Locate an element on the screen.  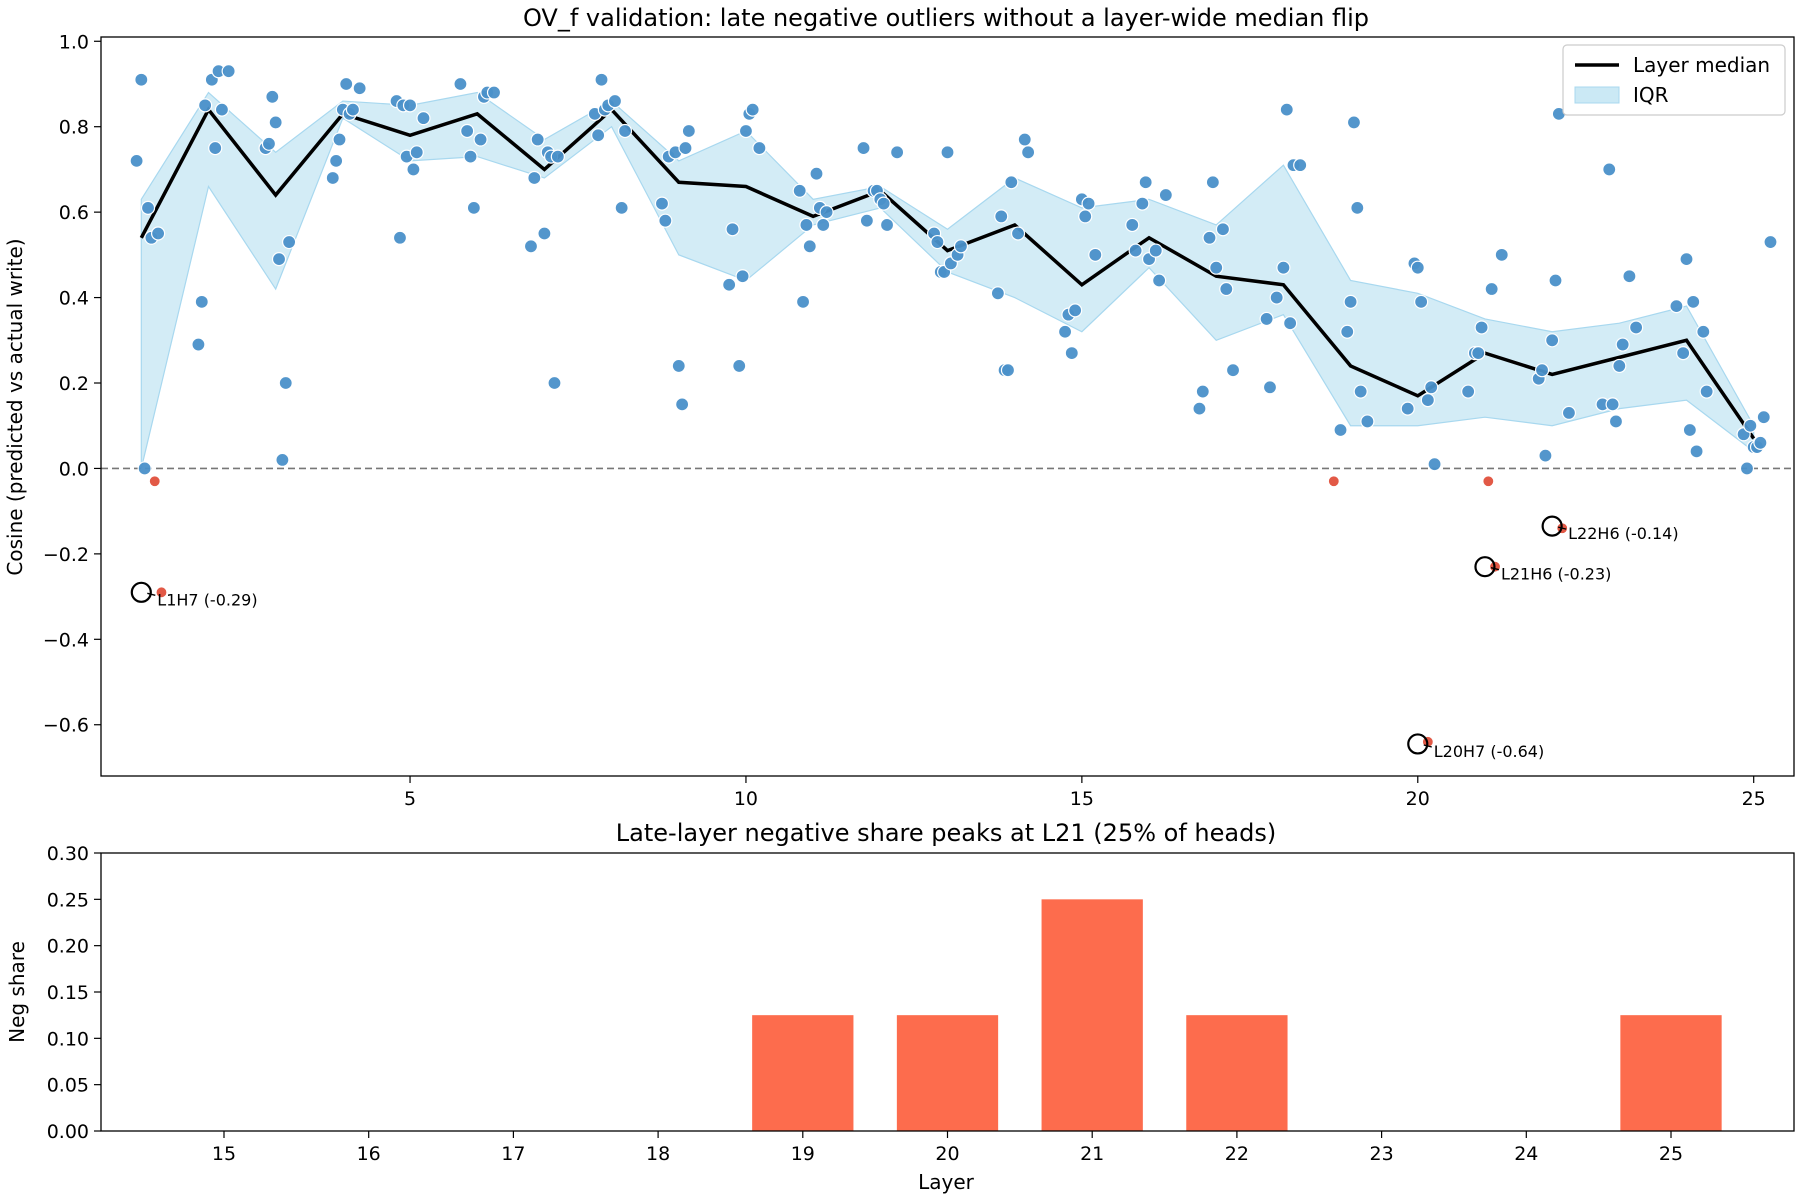
y-tick-label: −0.4 is located at coordinates (66, 640).